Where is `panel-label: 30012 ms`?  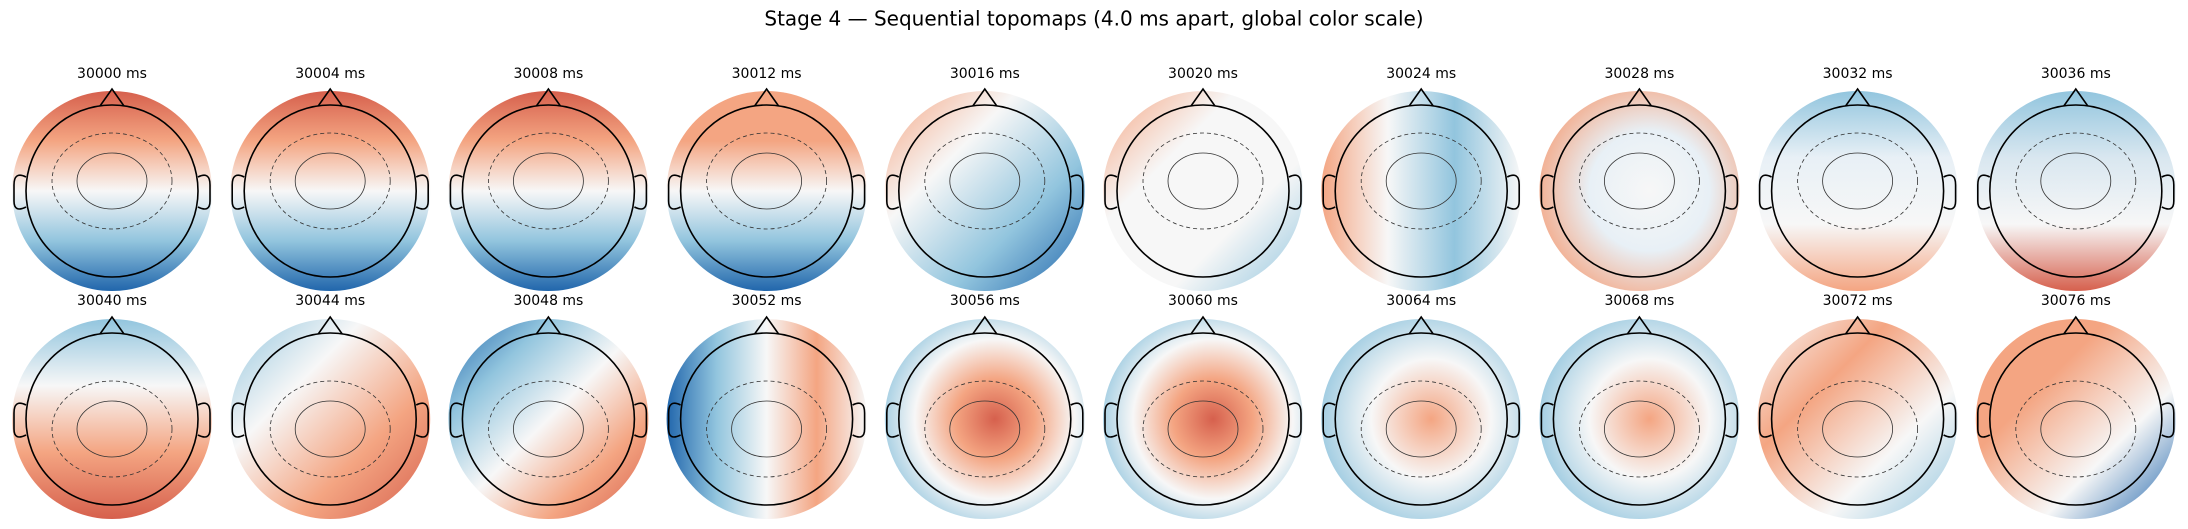
panel-label: 30012 ms is located at coordinates (767, 74).